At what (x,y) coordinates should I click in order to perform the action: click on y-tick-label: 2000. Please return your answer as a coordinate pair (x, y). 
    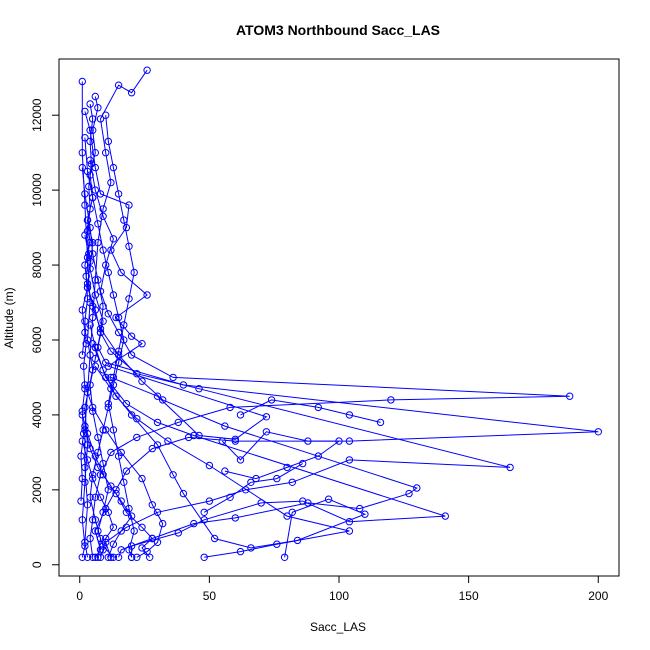
    Looking at the image, I should click on (37, 489).